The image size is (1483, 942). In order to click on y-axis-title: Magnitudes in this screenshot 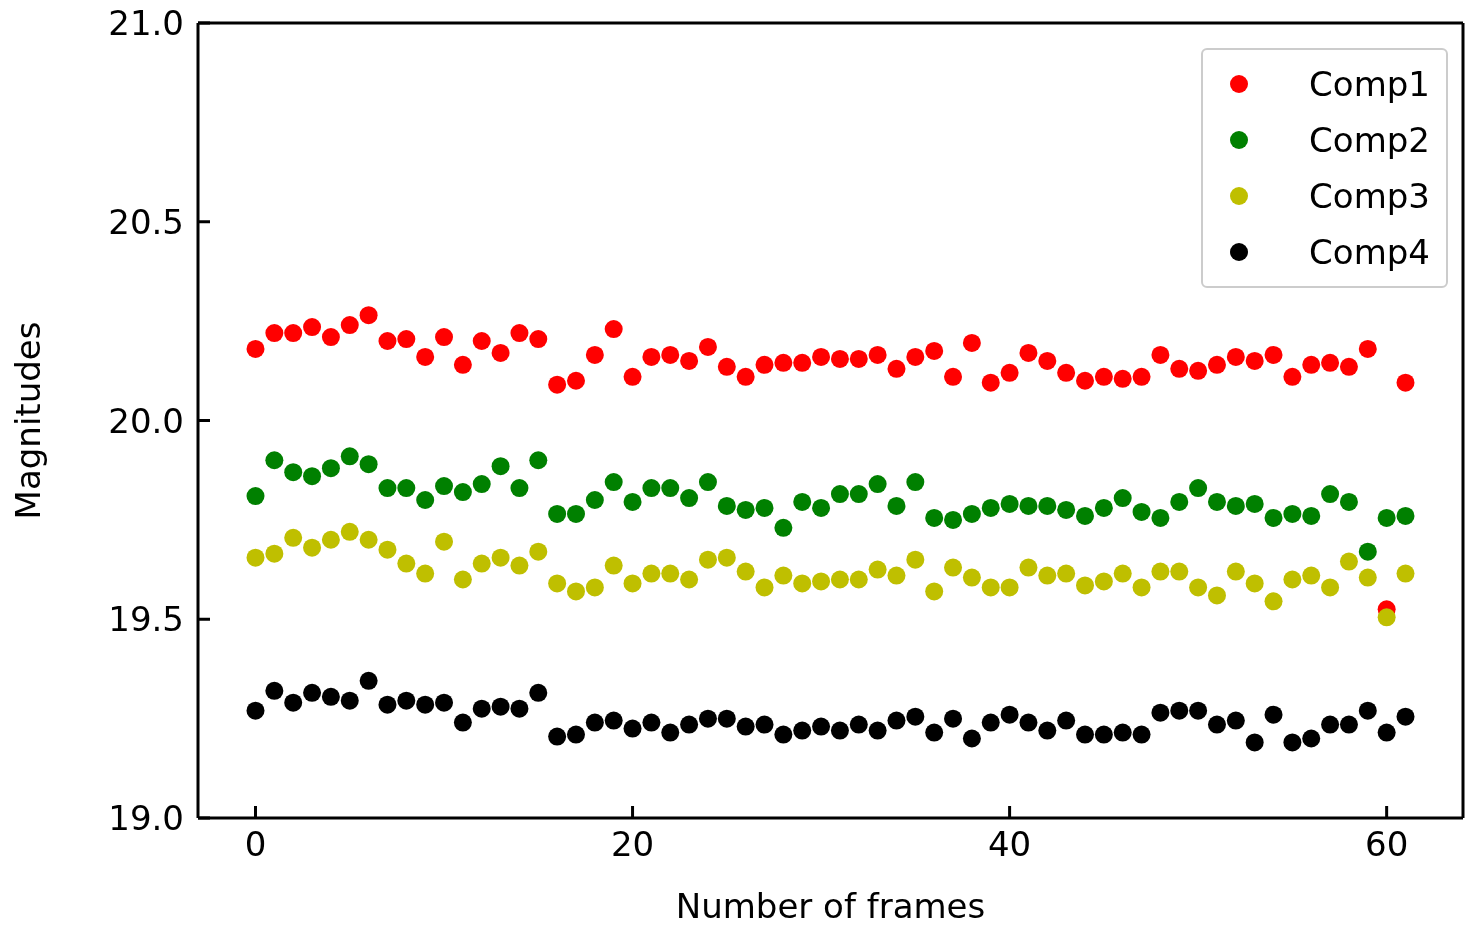, I will do `click(28, 420)`.